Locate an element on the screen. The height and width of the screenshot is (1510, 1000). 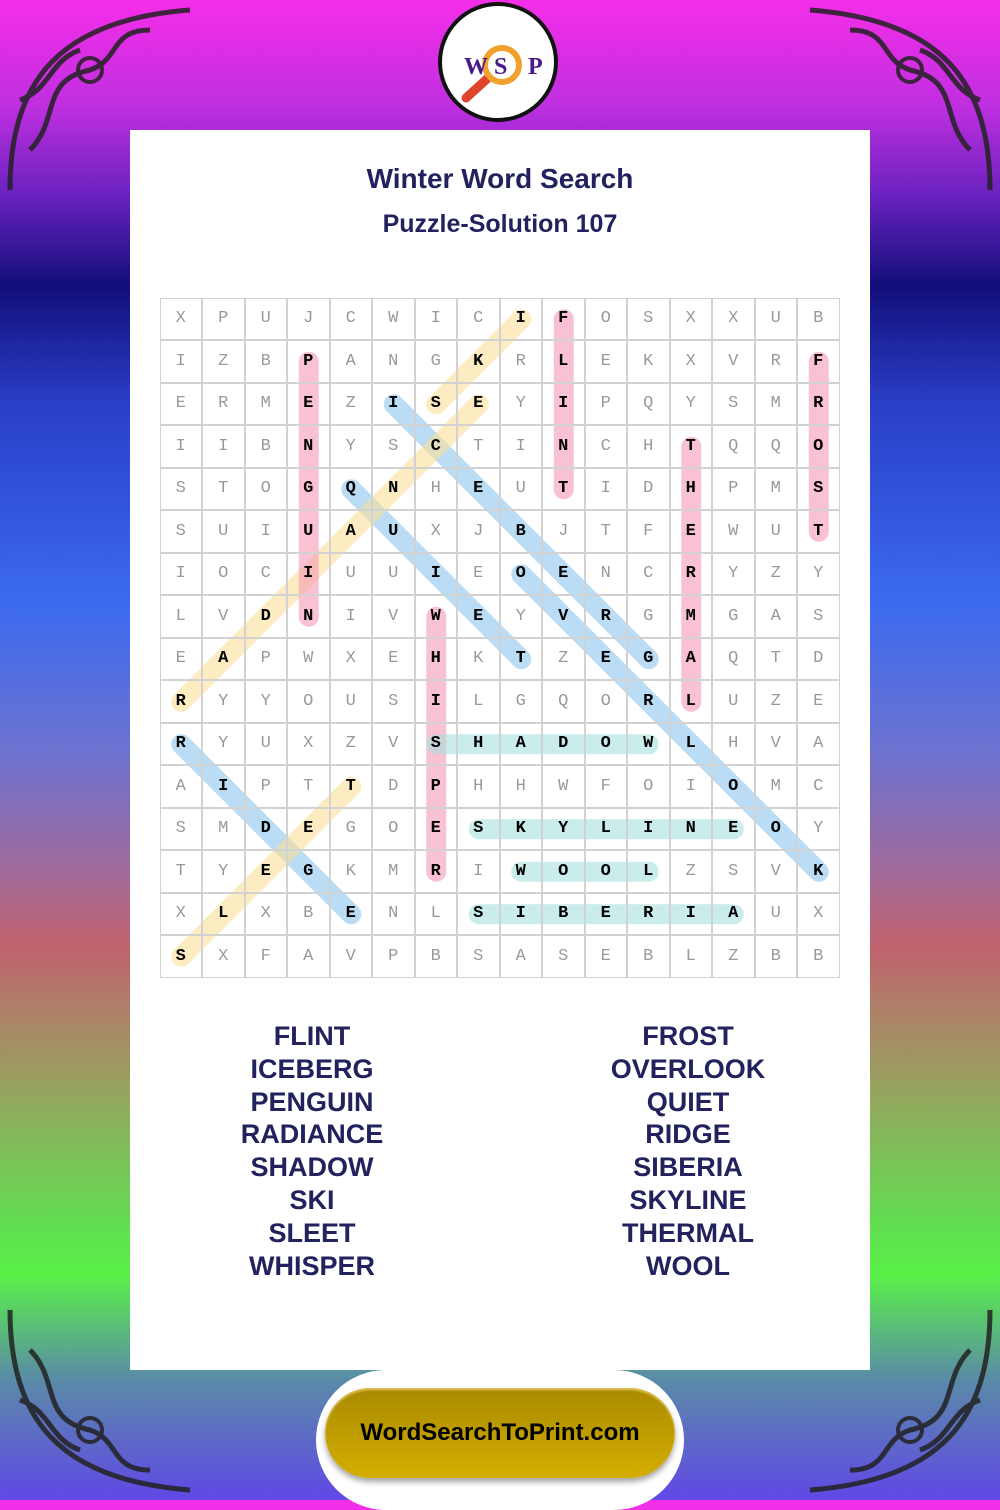
magnifier-icon: W S P is located at coordinates (502, 74).